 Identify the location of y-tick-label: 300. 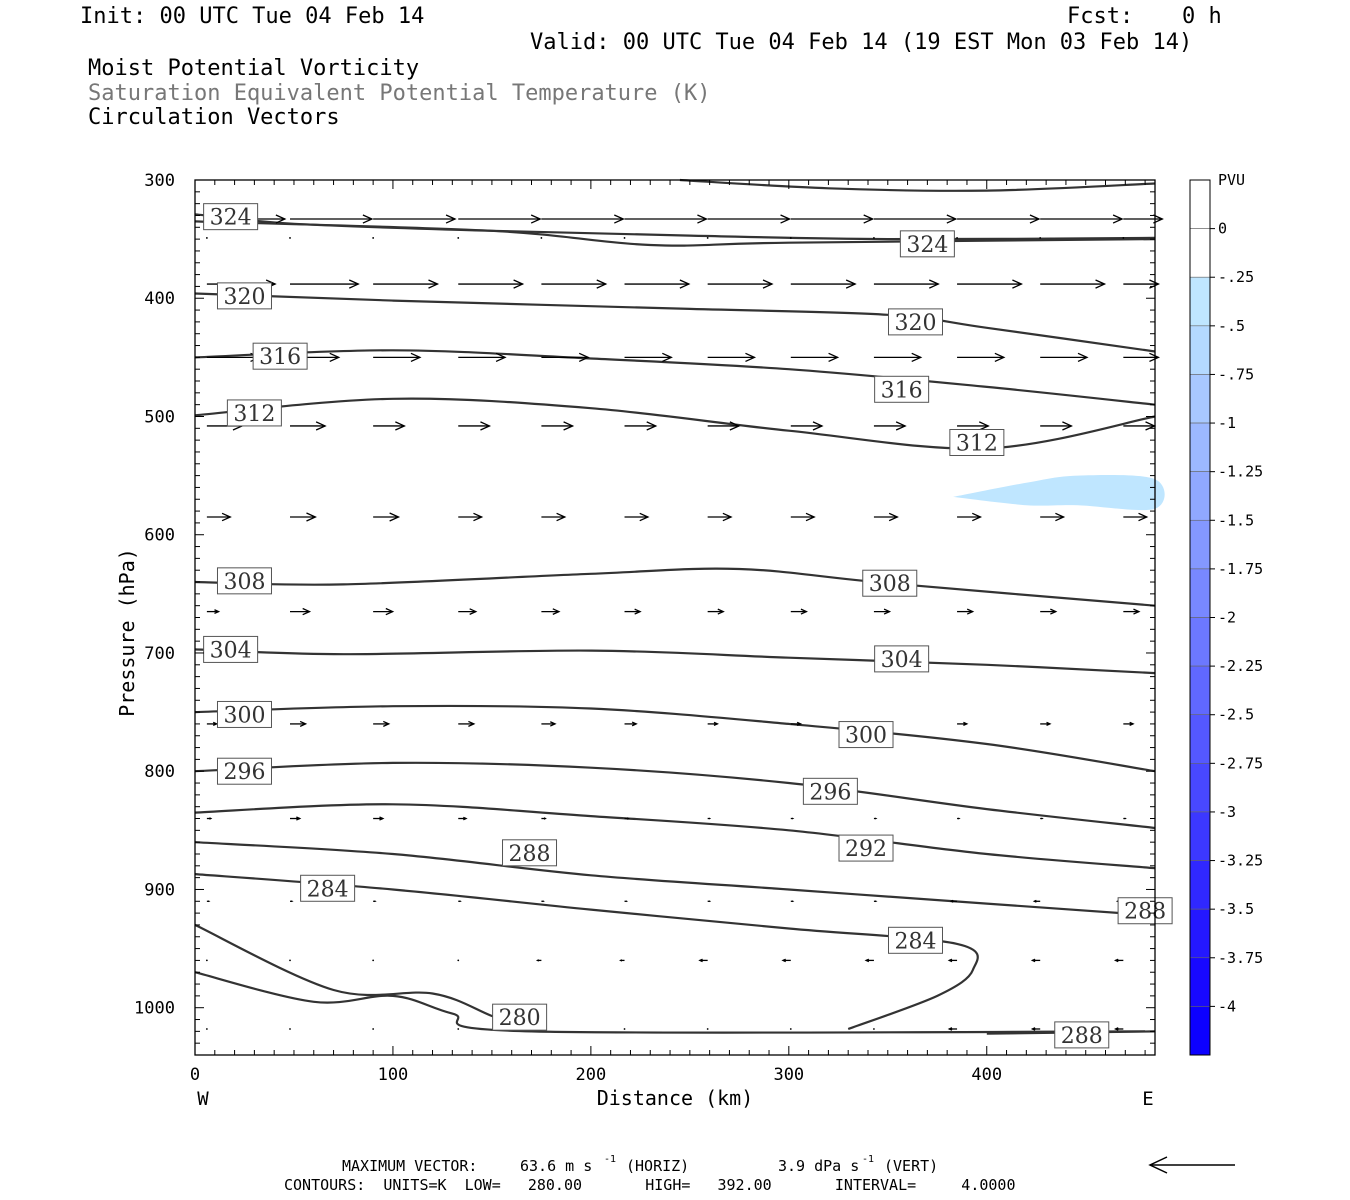
(159, 181).